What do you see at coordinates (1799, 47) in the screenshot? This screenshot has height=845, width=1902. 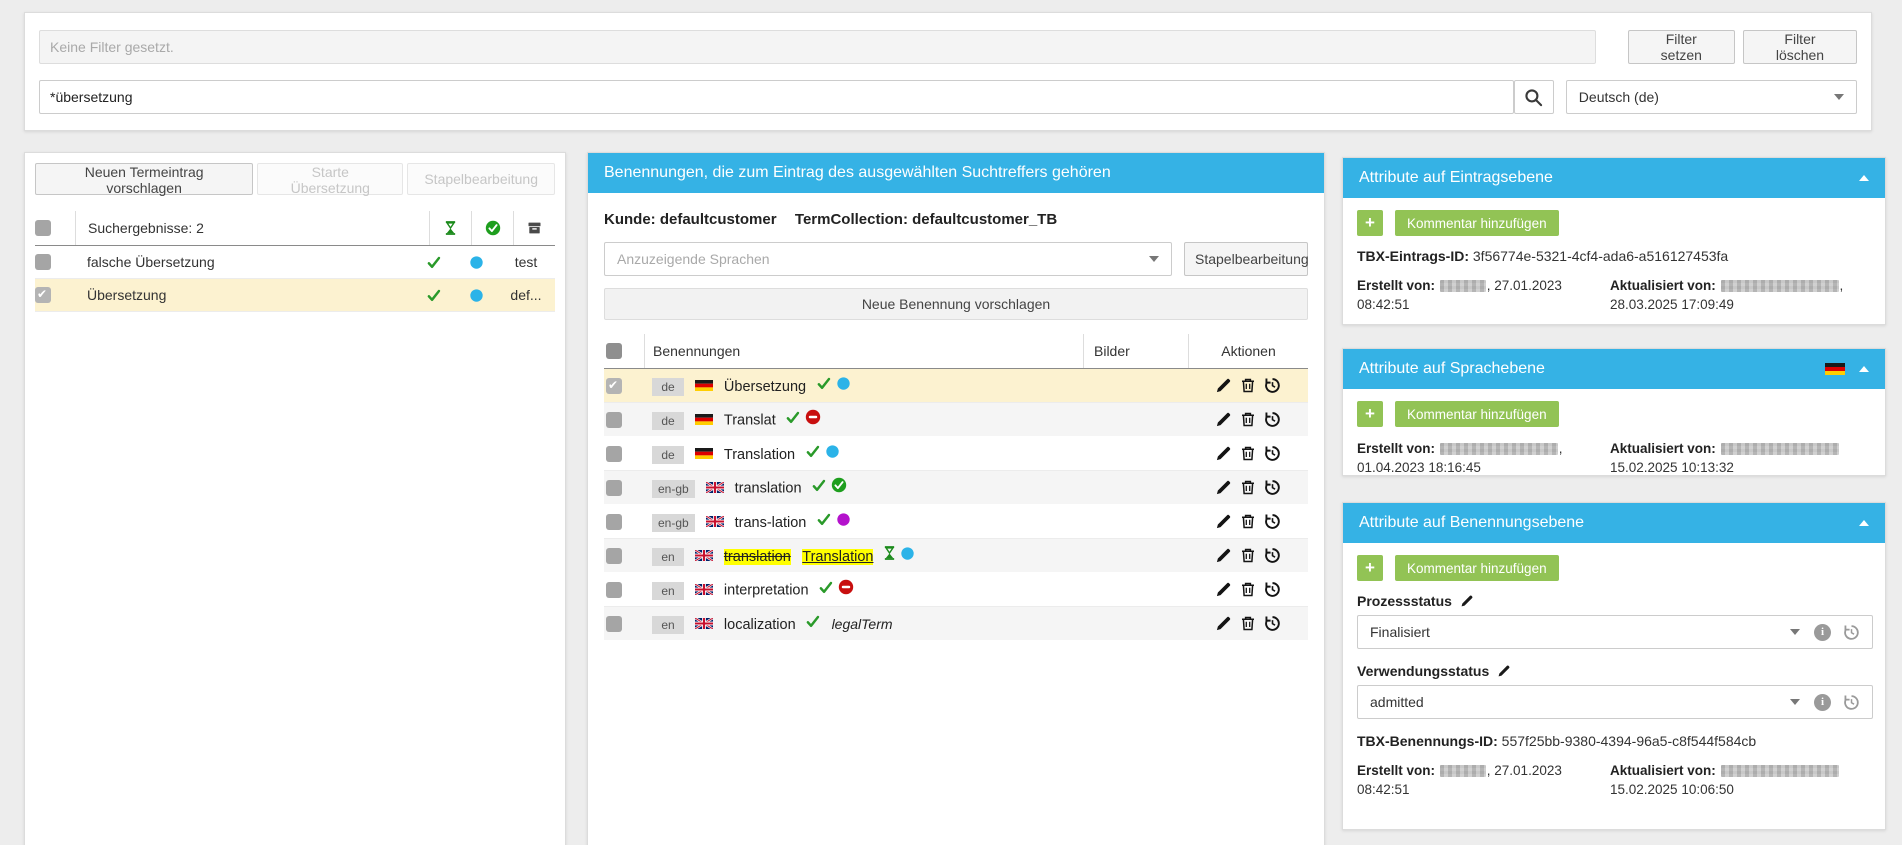 I see `filter-clear-button: Filter löschen` at bounding box center [1799, 47].